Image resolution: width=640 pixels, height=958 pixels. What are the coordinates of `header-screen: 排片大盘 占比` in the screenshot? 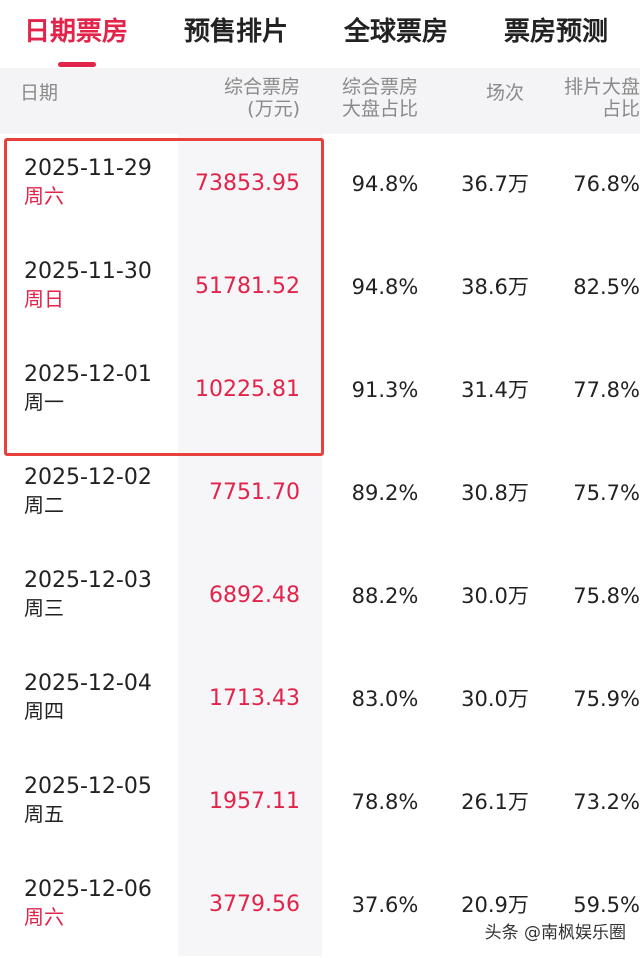 It's located at (595, 98).